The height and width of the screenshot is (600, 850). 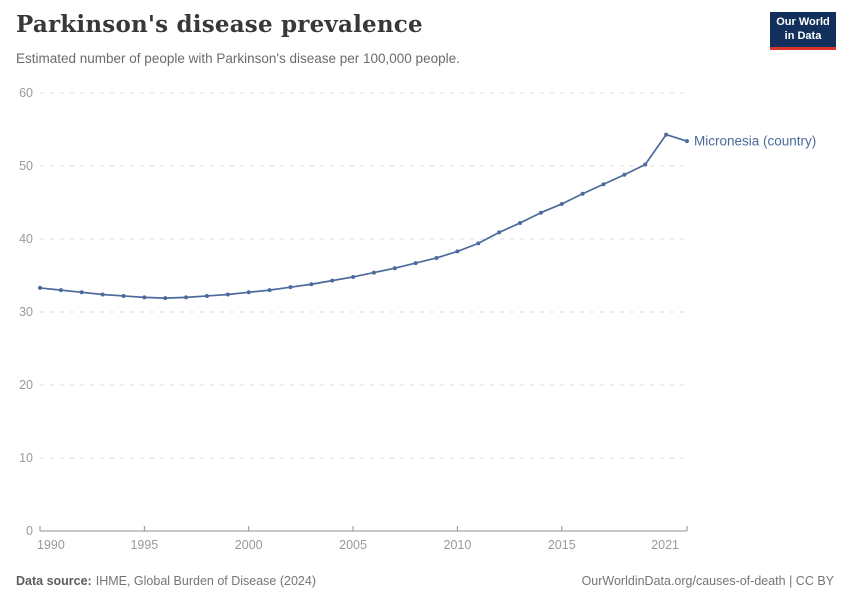 I want to click on x-tick-label: 2010, so click(x=458, y=545).